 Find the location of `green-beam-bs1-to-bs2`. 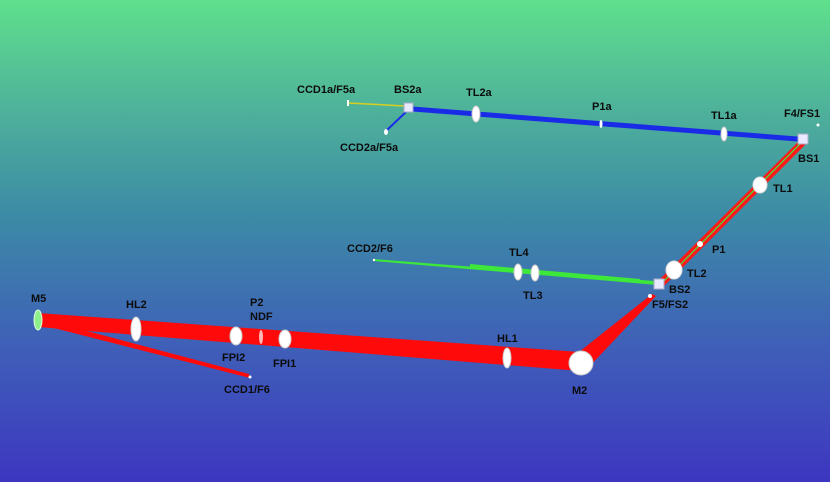

green-beam-bs1-to-bs2 is located at coordinates (729, 215).